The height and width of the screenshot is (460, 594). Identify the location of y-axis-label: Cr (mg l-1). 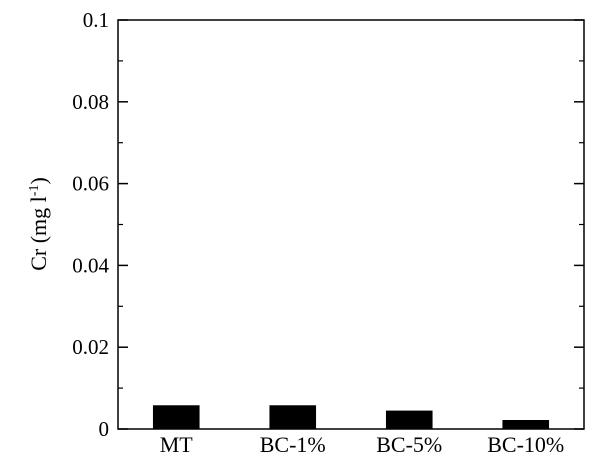
(38, 224).